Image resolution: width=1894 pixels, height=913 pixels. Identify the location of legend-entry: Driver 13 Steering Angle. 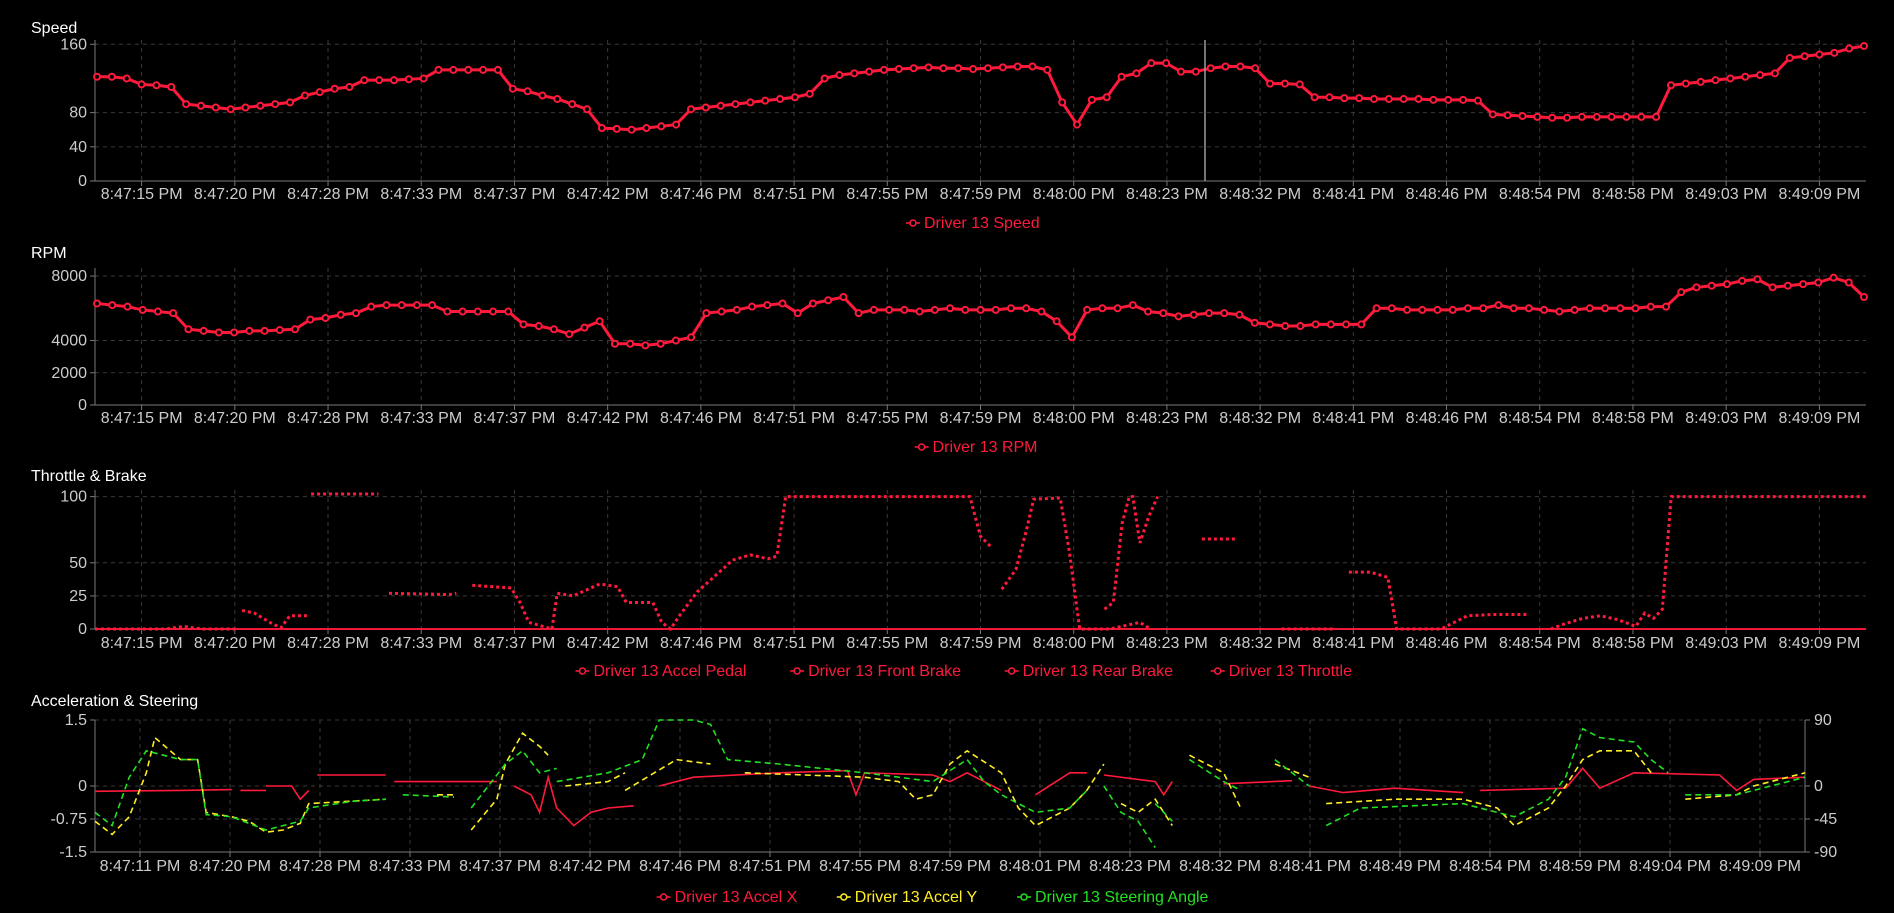
(1122, 897).